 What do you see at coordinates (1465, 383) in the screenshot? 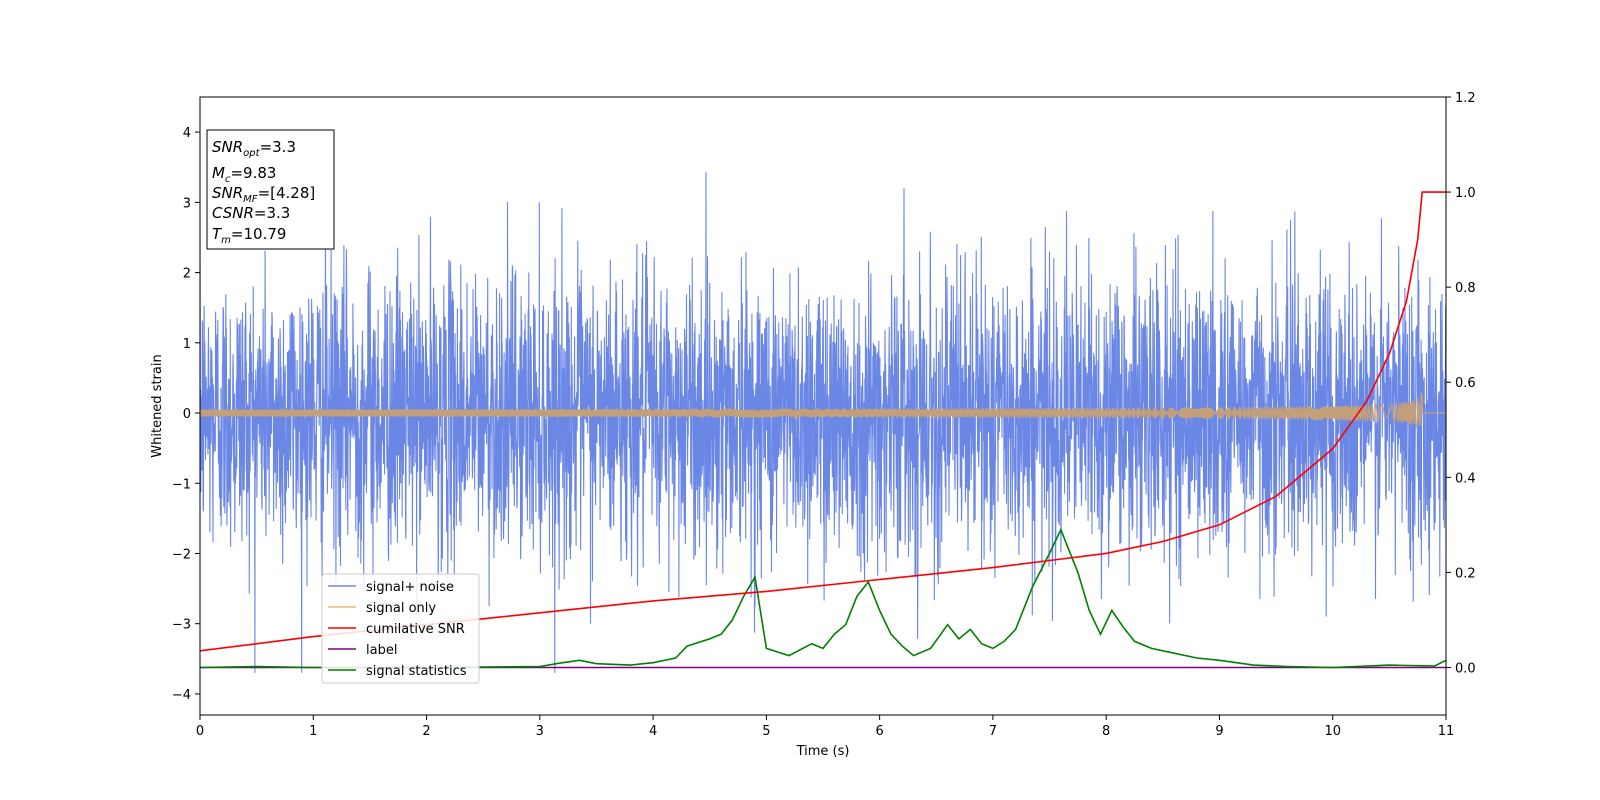
I see `y-right-tick-label: 0.6` at bounding box center [1465, 383].